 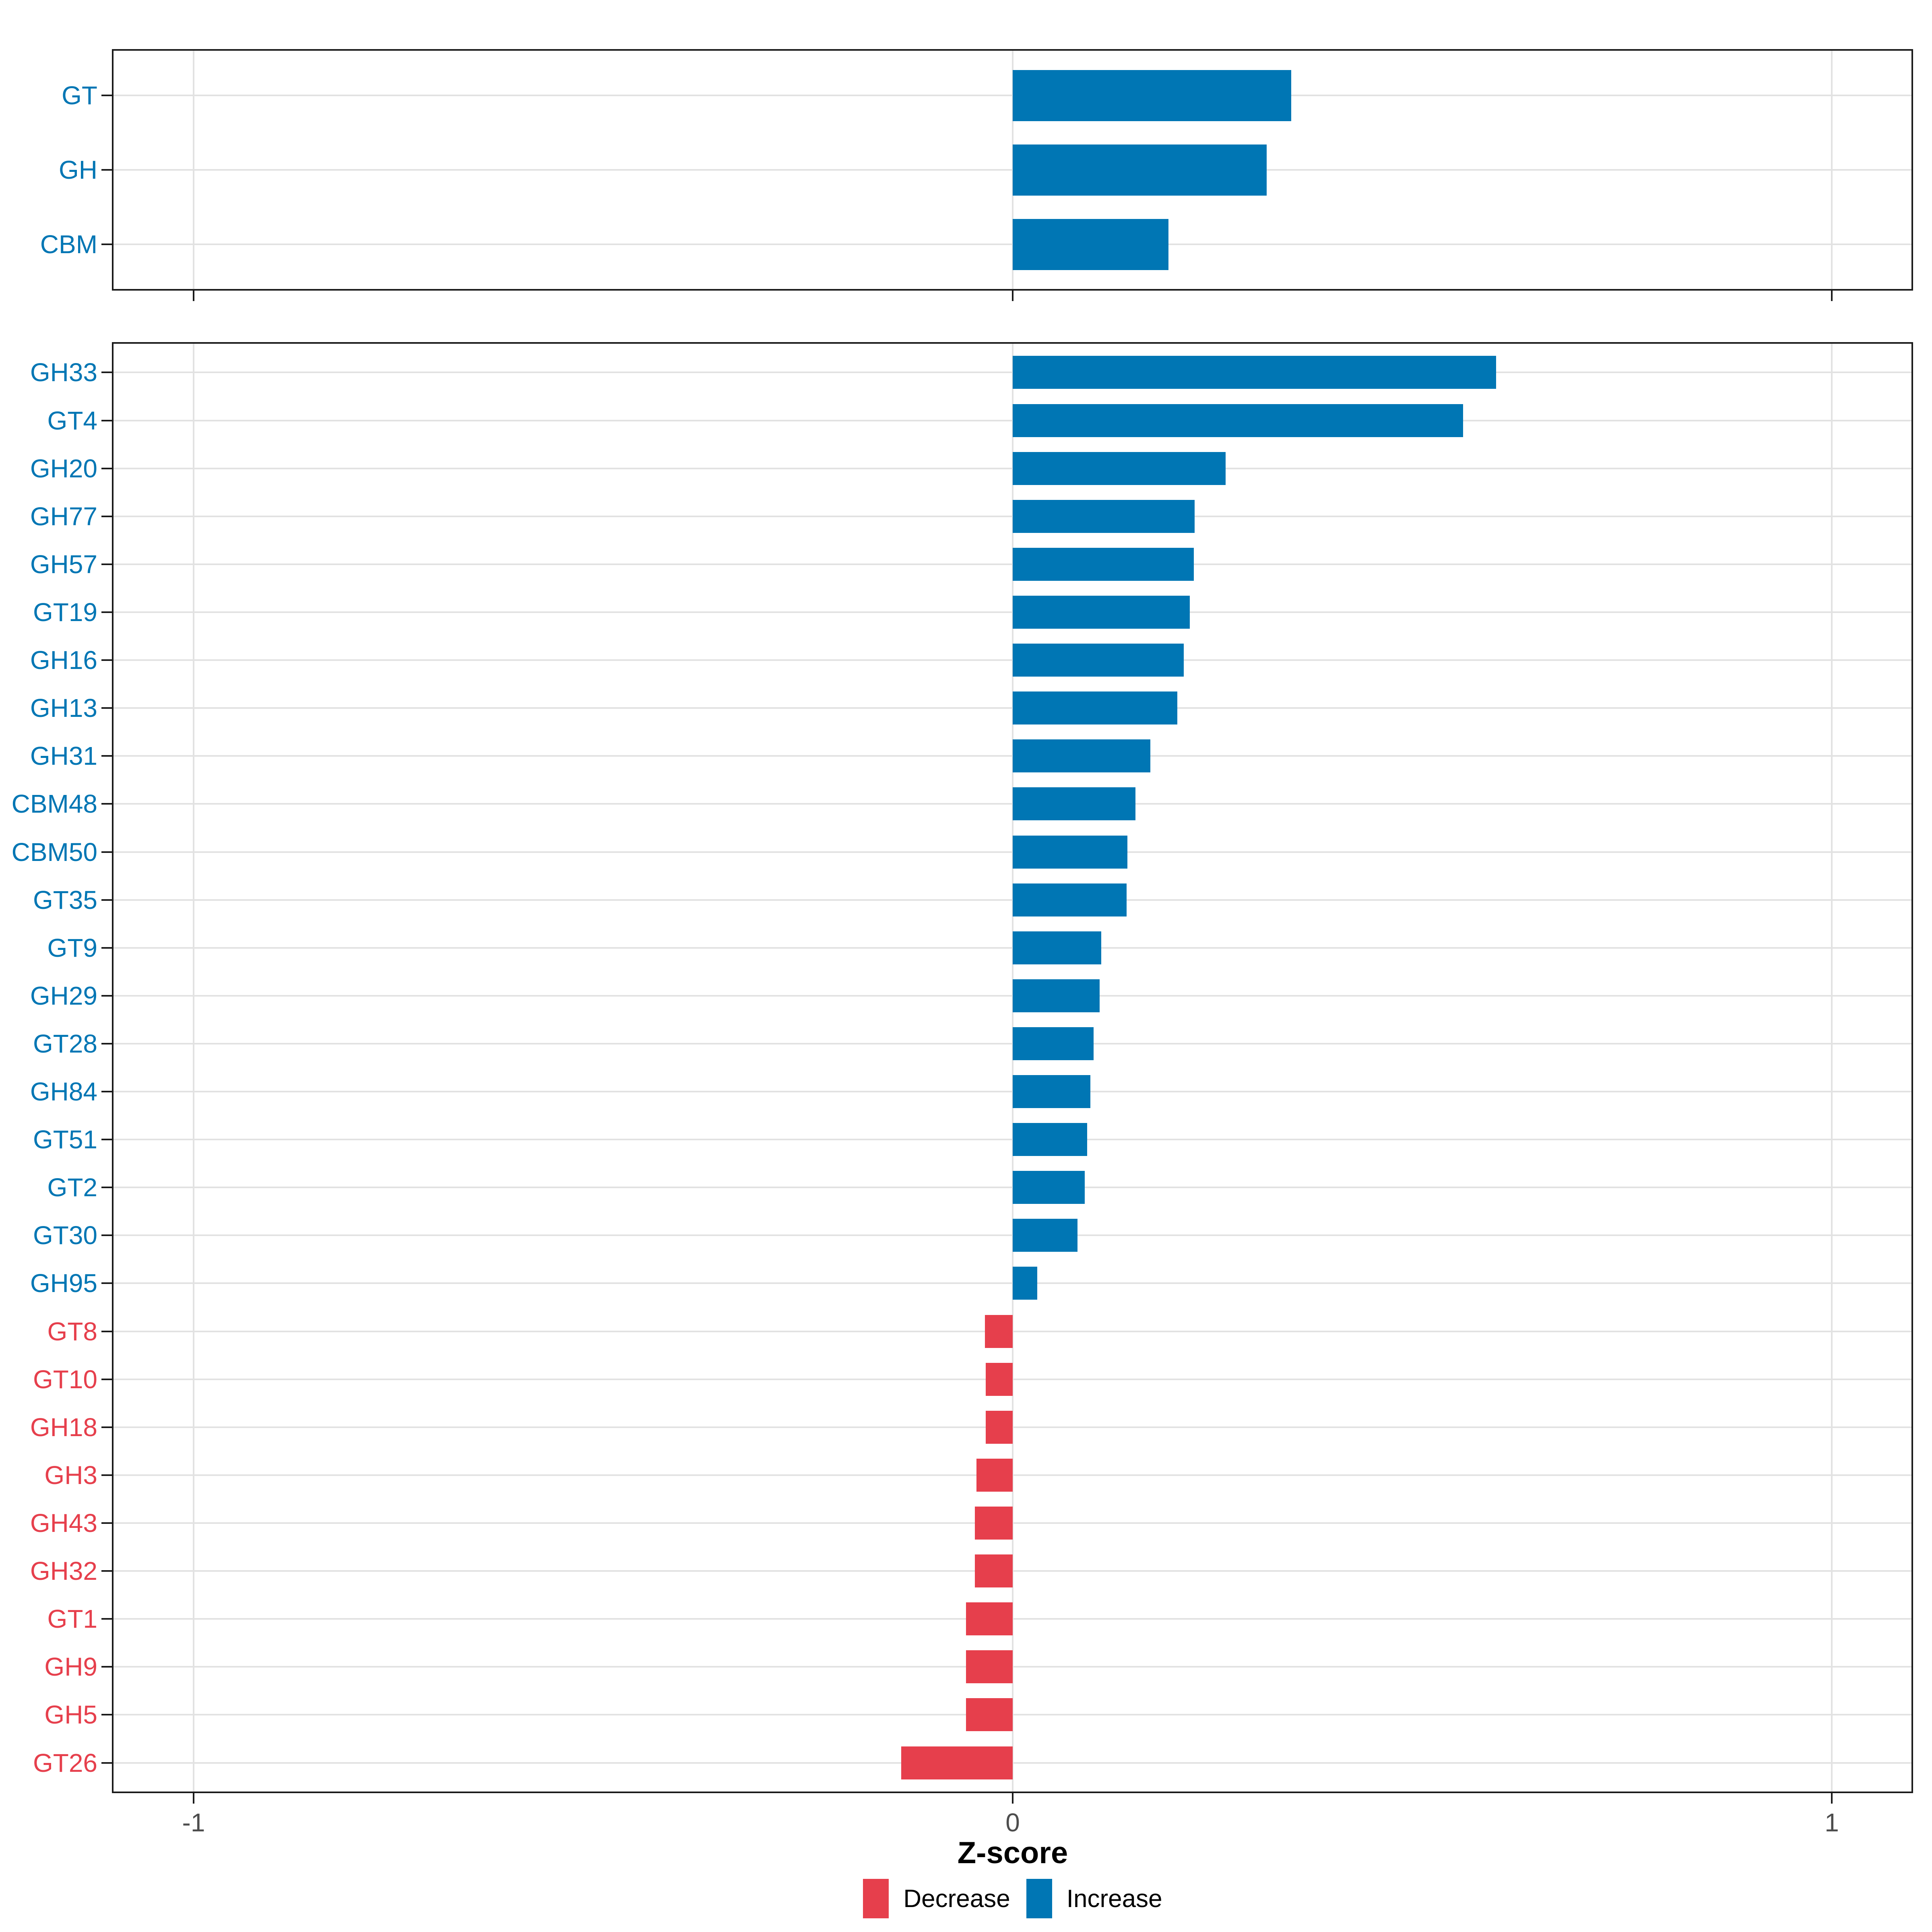 What do you see at coordinates (1832, 1822) in the screenshot?
I see `x-axis-tick-label: 1` at bounding box center [1832, 1822].